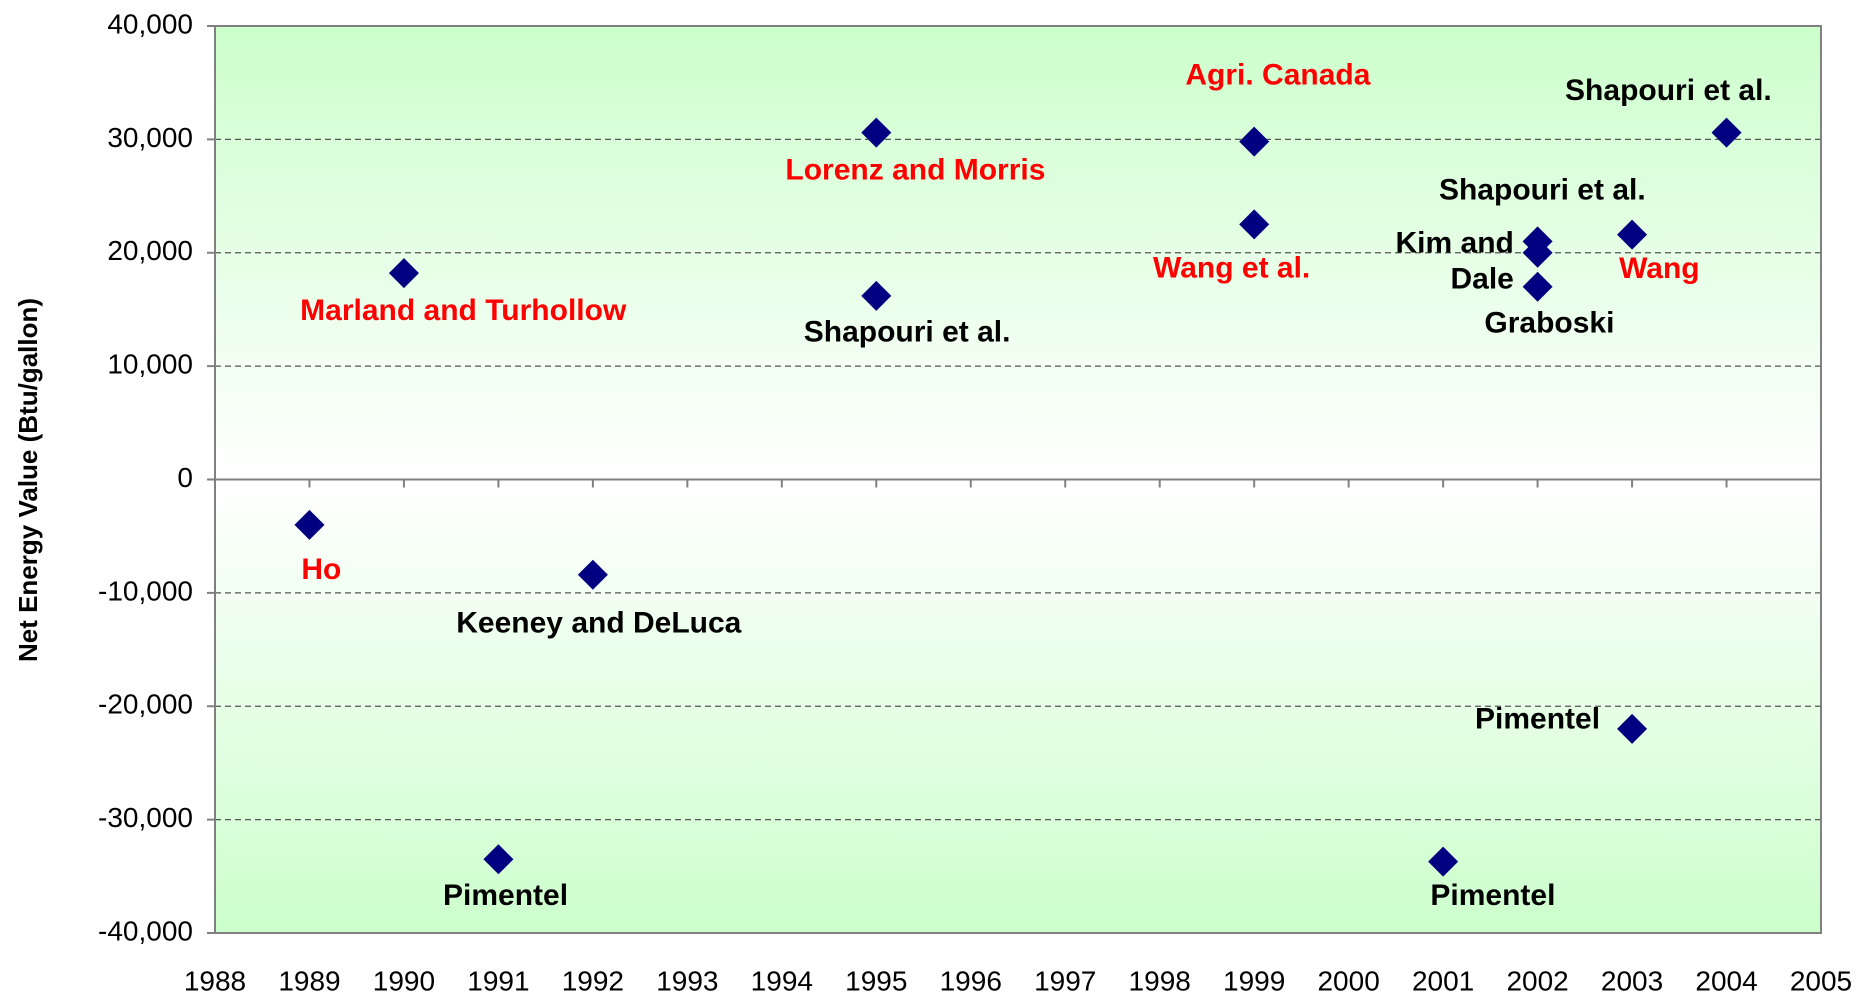 This screenshot has height=997, width=1860. Describe the element at coordinates (28, 480) in the screenshot. I see `y-axis-title: Net Energy Value (Btu/gallon)` at that location.